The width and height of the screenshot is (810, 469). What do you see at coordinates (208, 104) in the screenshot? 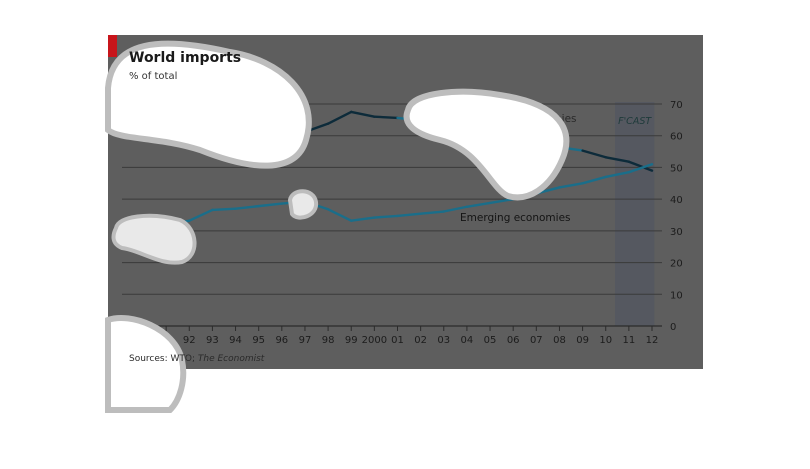
I see `highlight-blob-topleft` at bounding box center [208, 104].